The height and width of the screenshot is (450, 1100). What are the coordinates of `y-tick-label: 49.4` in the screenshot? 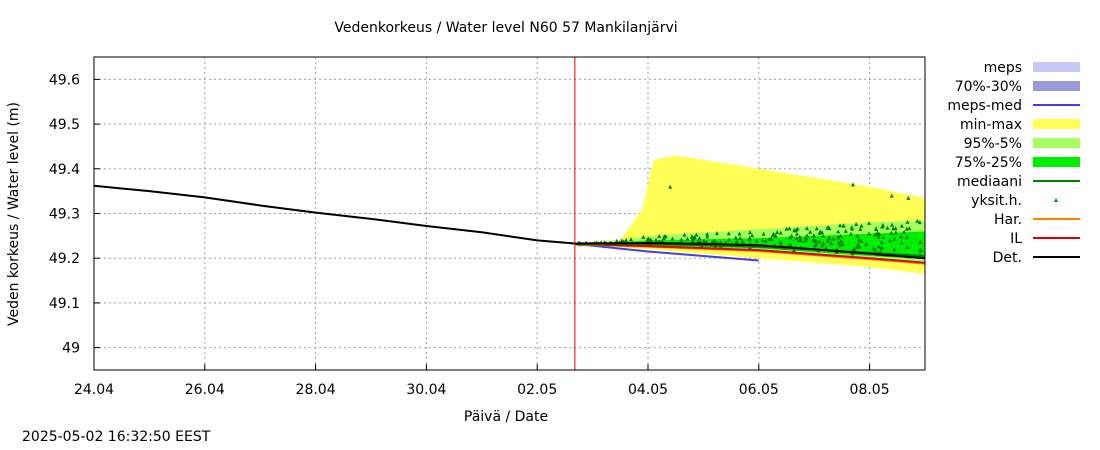 It's located at (64, 170).